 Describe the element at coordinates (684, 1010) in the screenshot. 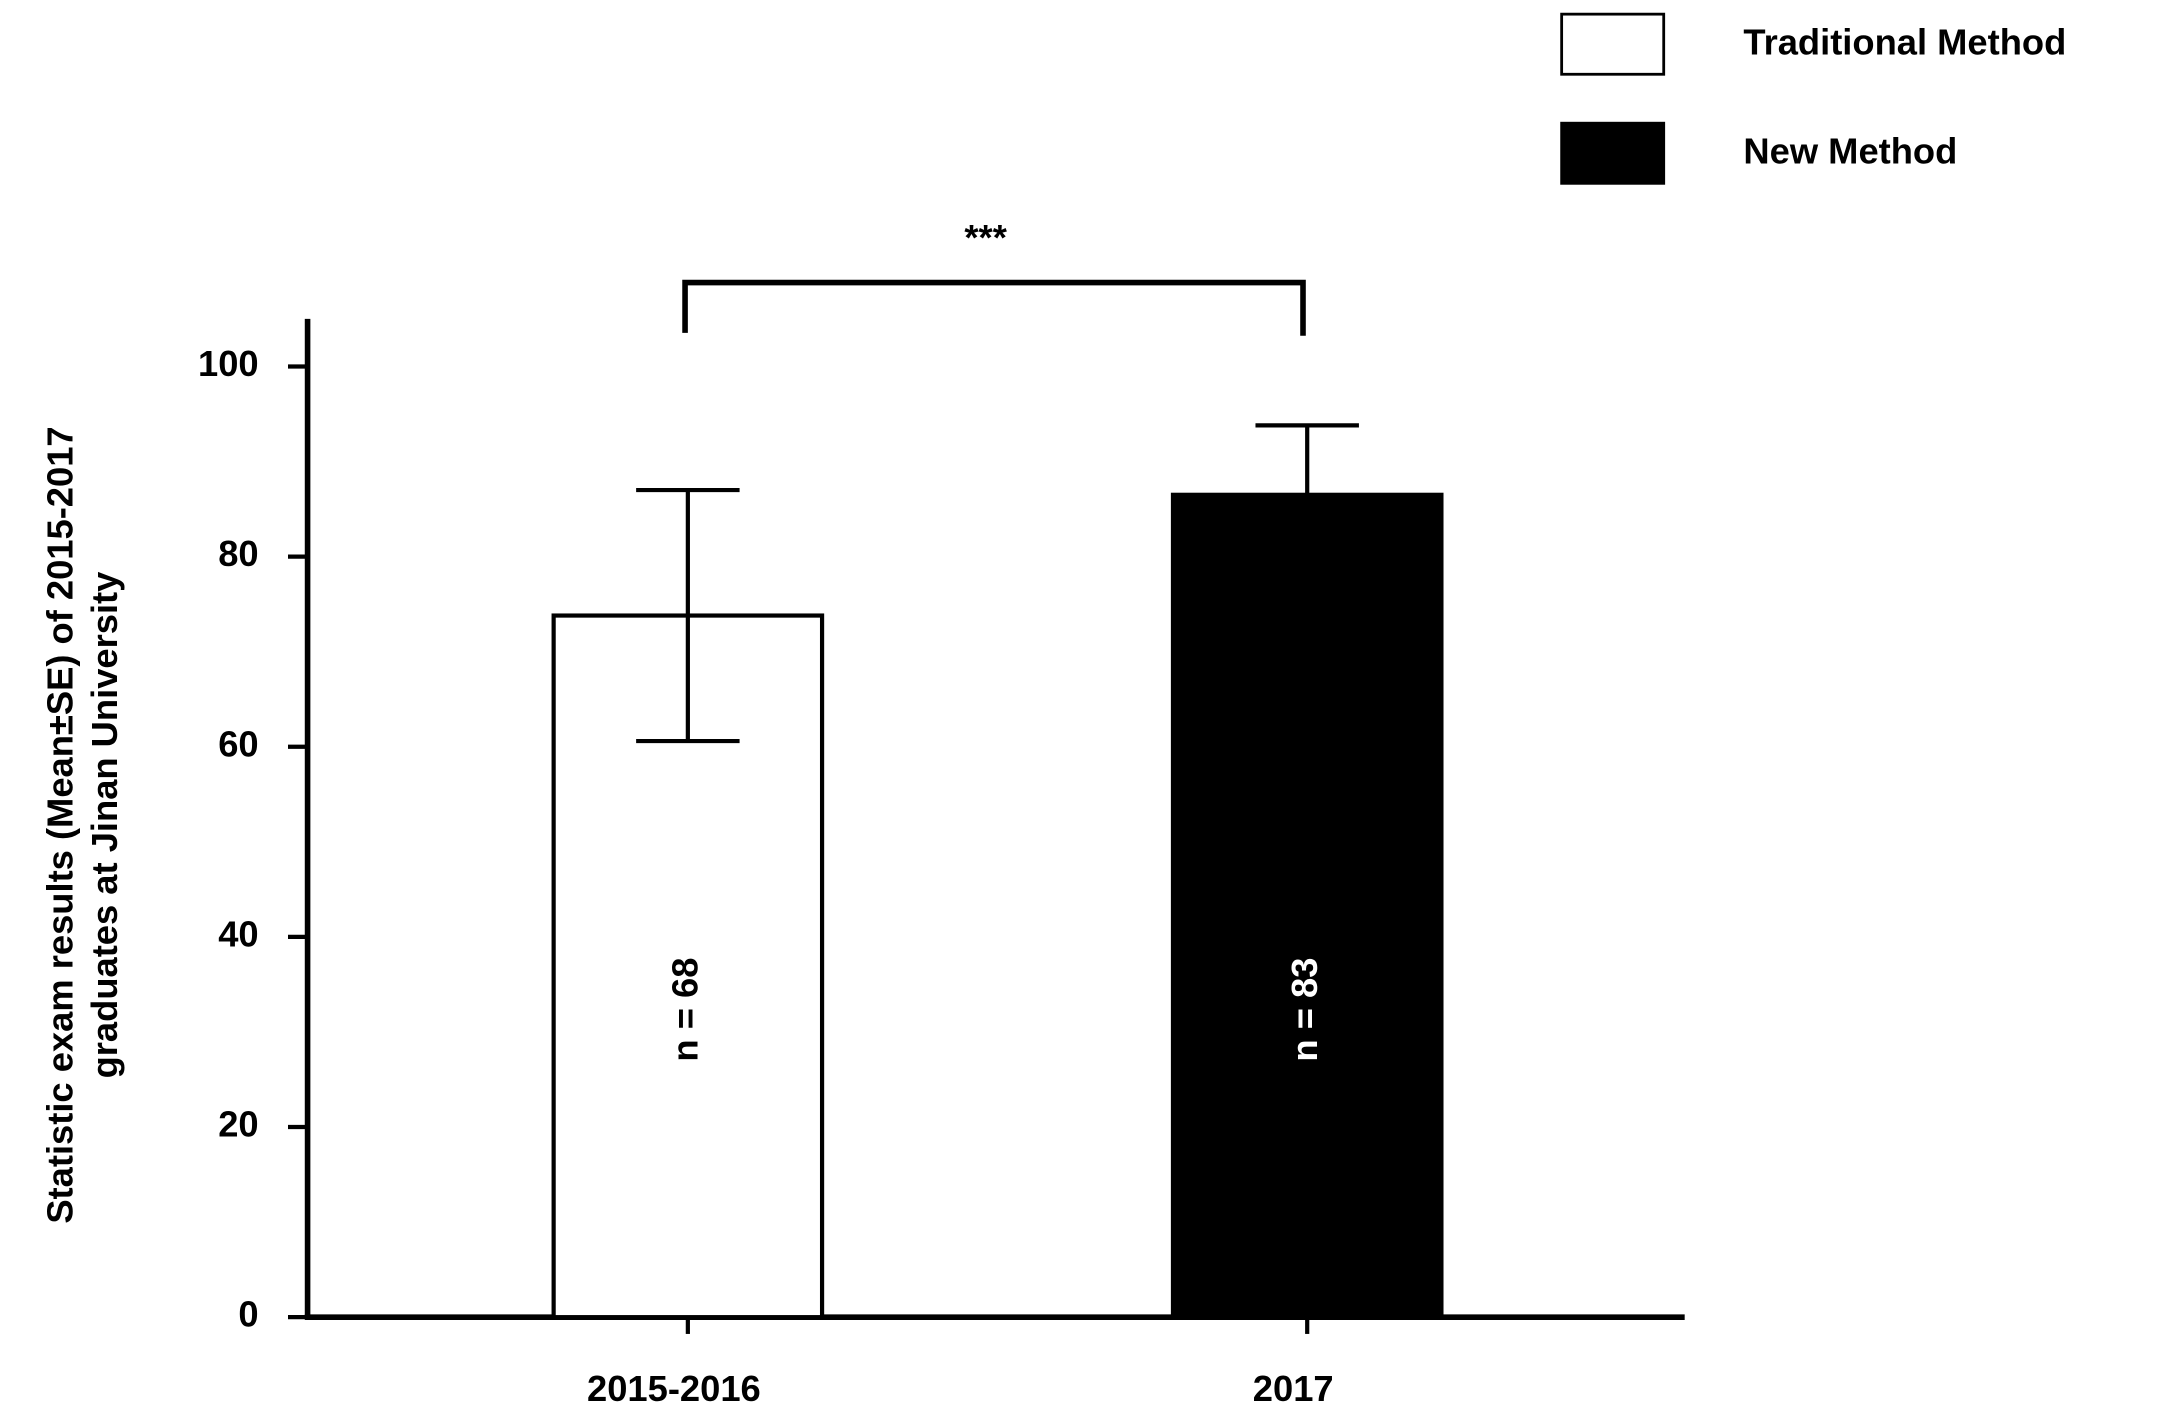

I see `bar-label: n = 68` at that location.